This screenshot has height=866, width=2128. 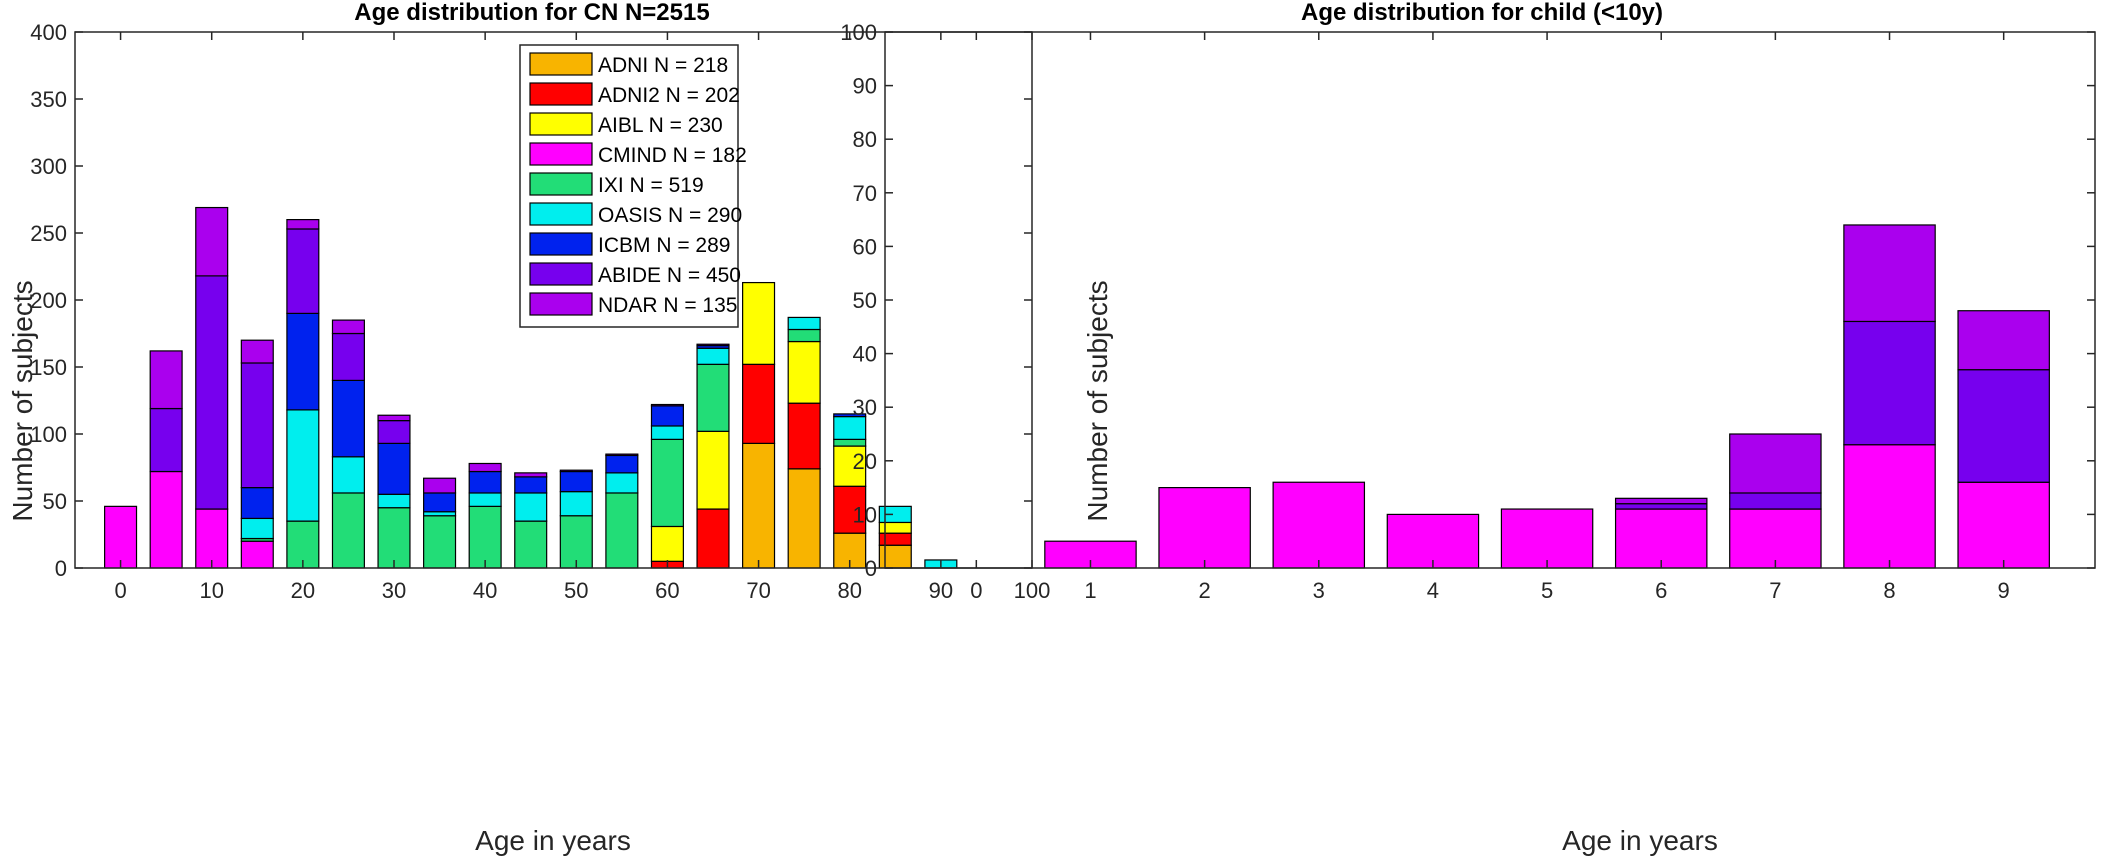 I want to click on x-tick-label: 1, so click(x=1090, y=590).